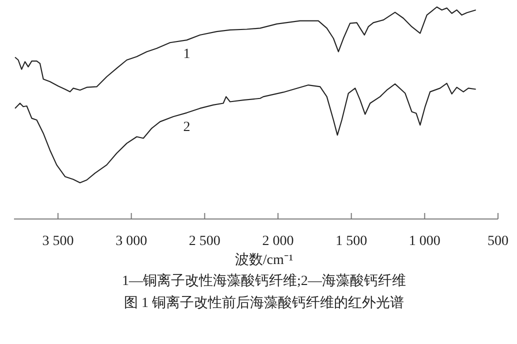 This screenshot has height=344, width=517. Describe the element at coordinates (204, 241) in the screenshot. I see `x-tick-label: 2 500` at that location.